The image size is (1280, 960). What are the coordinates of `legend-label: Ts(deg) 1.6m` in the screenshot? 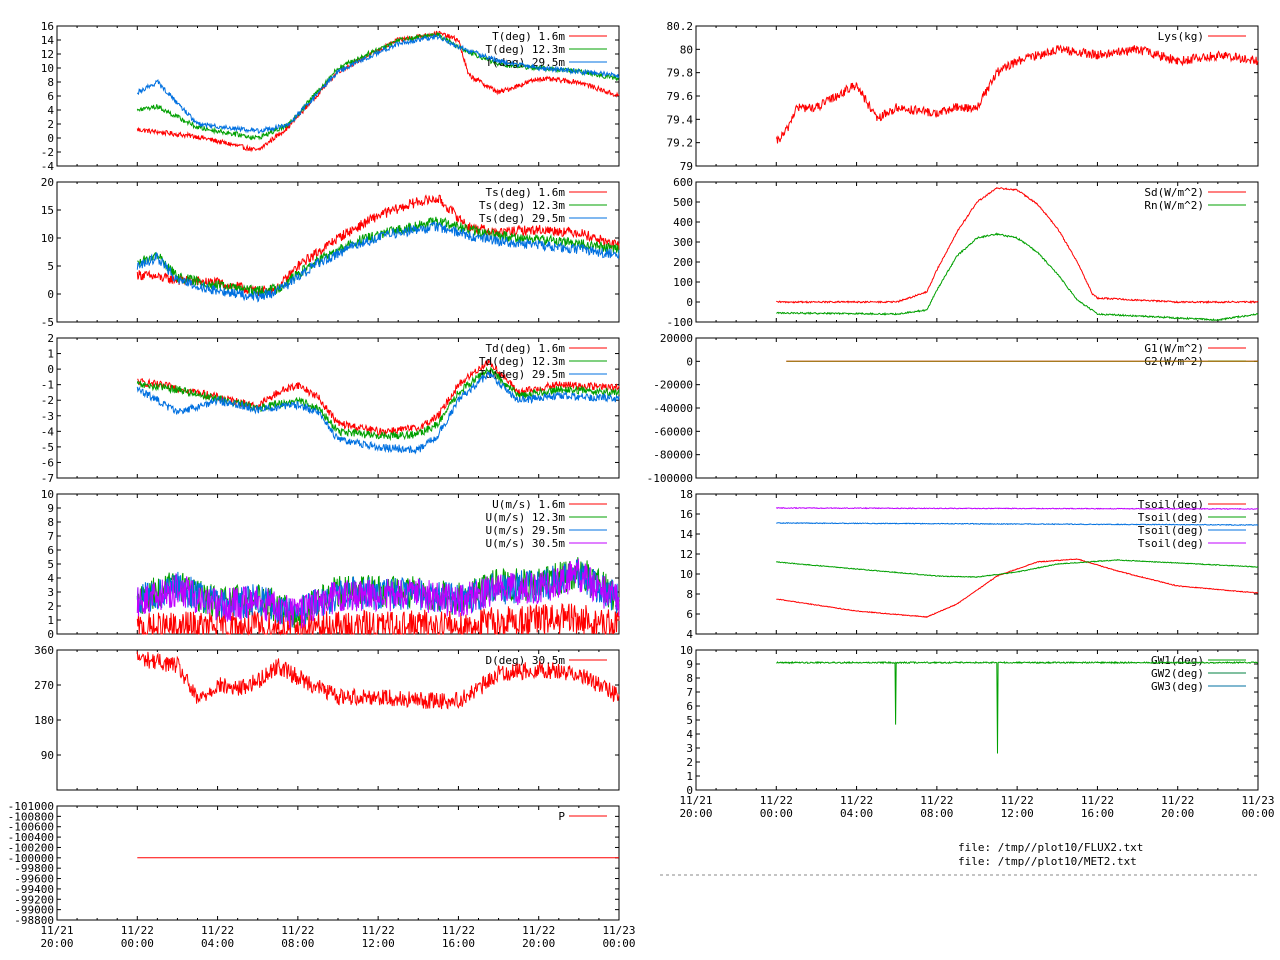 It's located at (526, 192).